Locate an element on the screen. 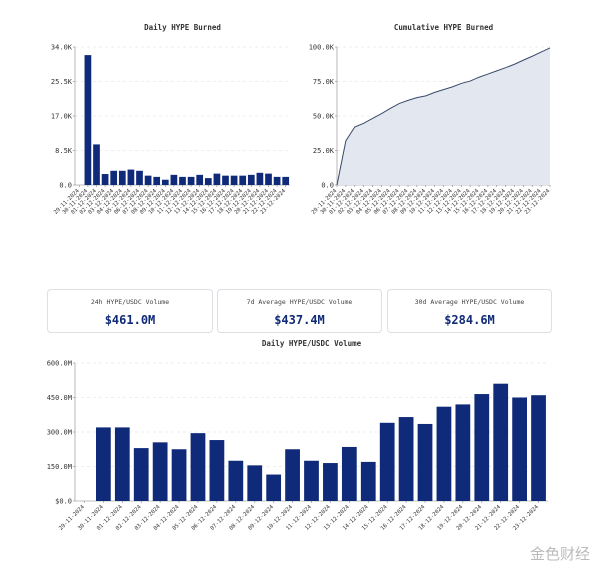 This screenshot has height=570, width=600. stat-value: $284.6M is located at coordinates (469, 320).